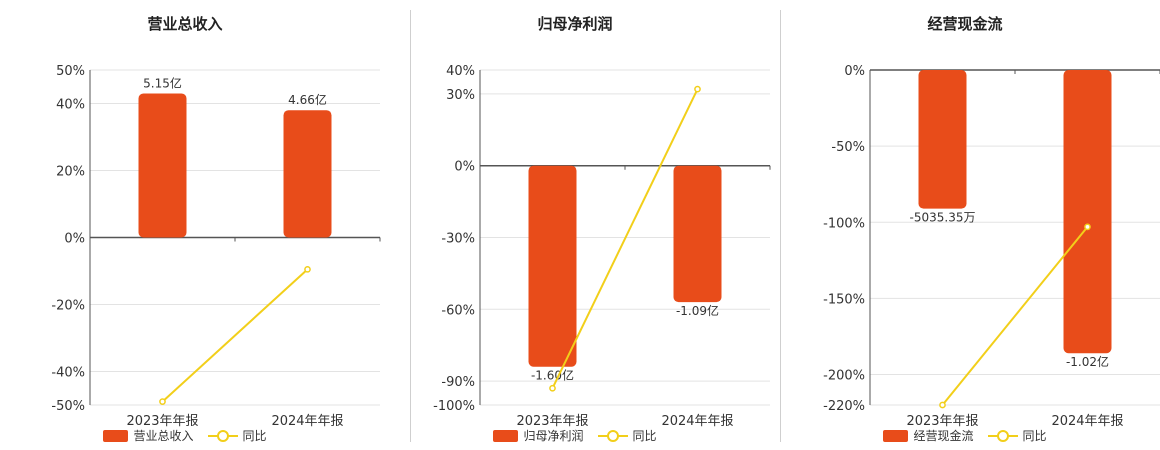 This screenshot has width=1160, height=450. Describe the element at coordinates (185, 24) in the screenshot. I see `chart-title: 营业总收入` at that location.